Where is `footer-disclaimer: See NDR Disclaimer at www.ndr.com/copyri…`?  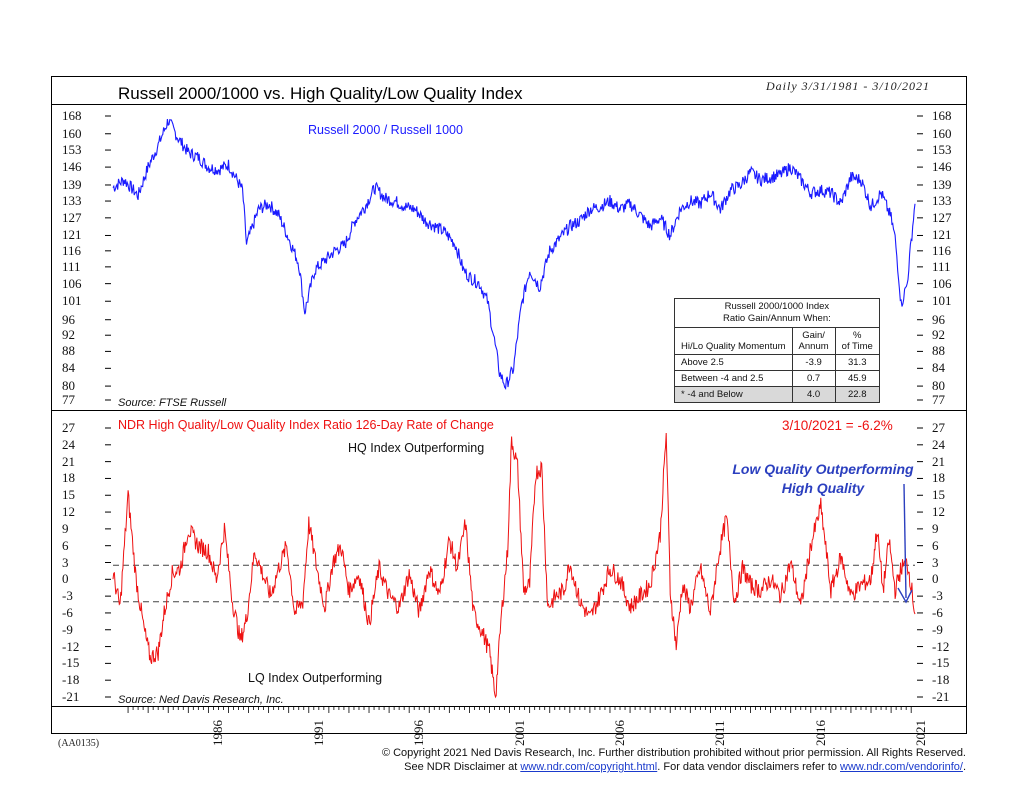
footer-disclaimer: See NDR Disclaimer at www.ndr.com/copyri… is located at coordinates (685, 767).